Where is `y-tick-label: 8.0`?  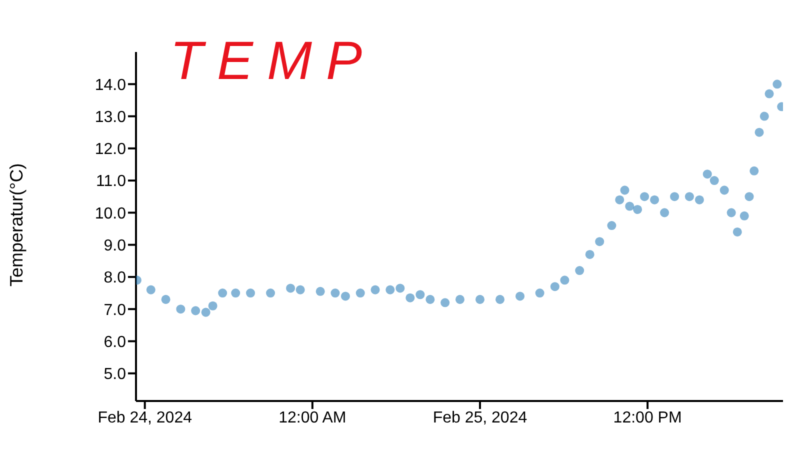 y-tick-label: 8.0 is located at coordinates (115, 278).